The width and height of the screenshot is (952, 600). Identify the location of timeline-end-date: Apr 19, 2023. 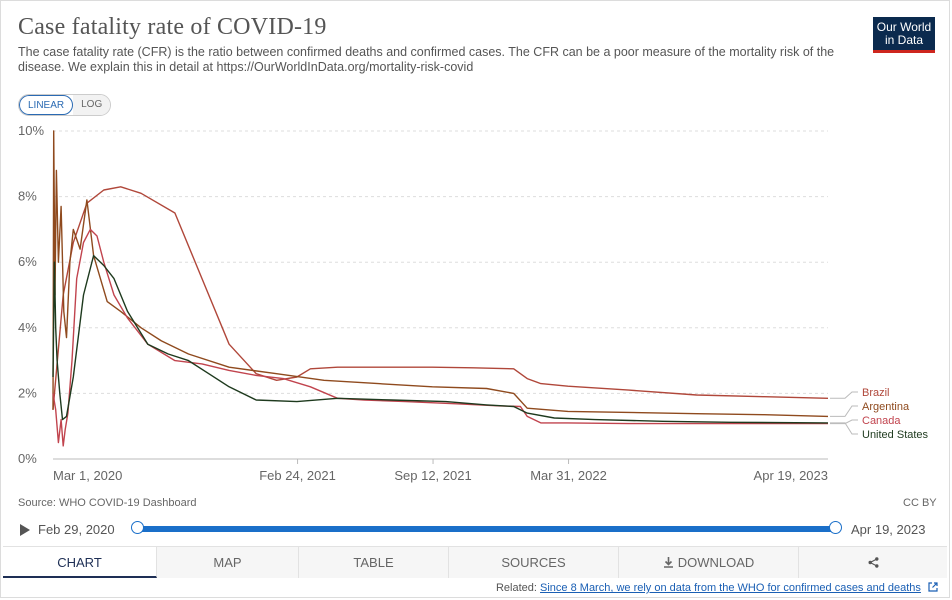
(888, 529).